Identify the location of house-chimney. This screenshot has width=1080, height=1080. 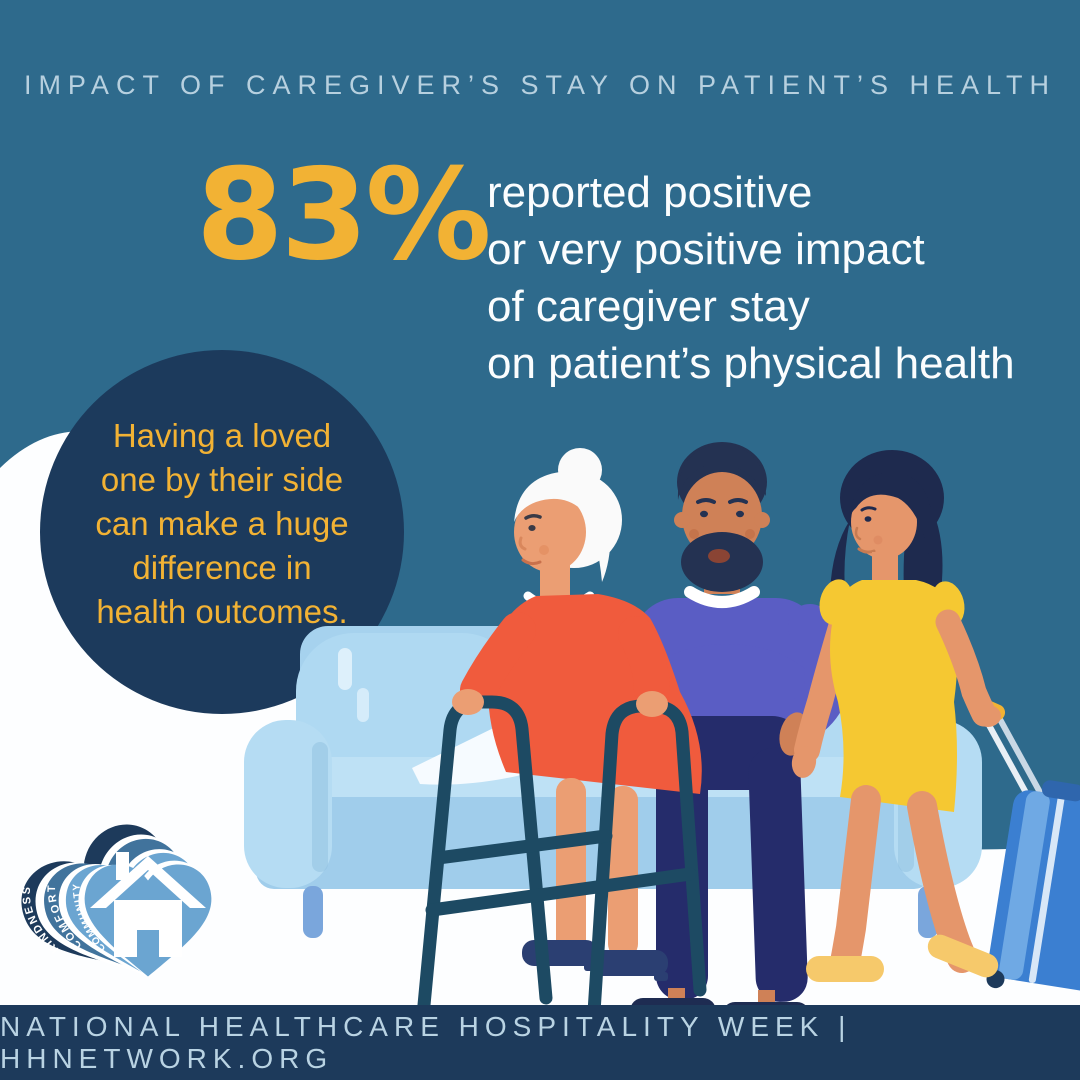
(122, 866).